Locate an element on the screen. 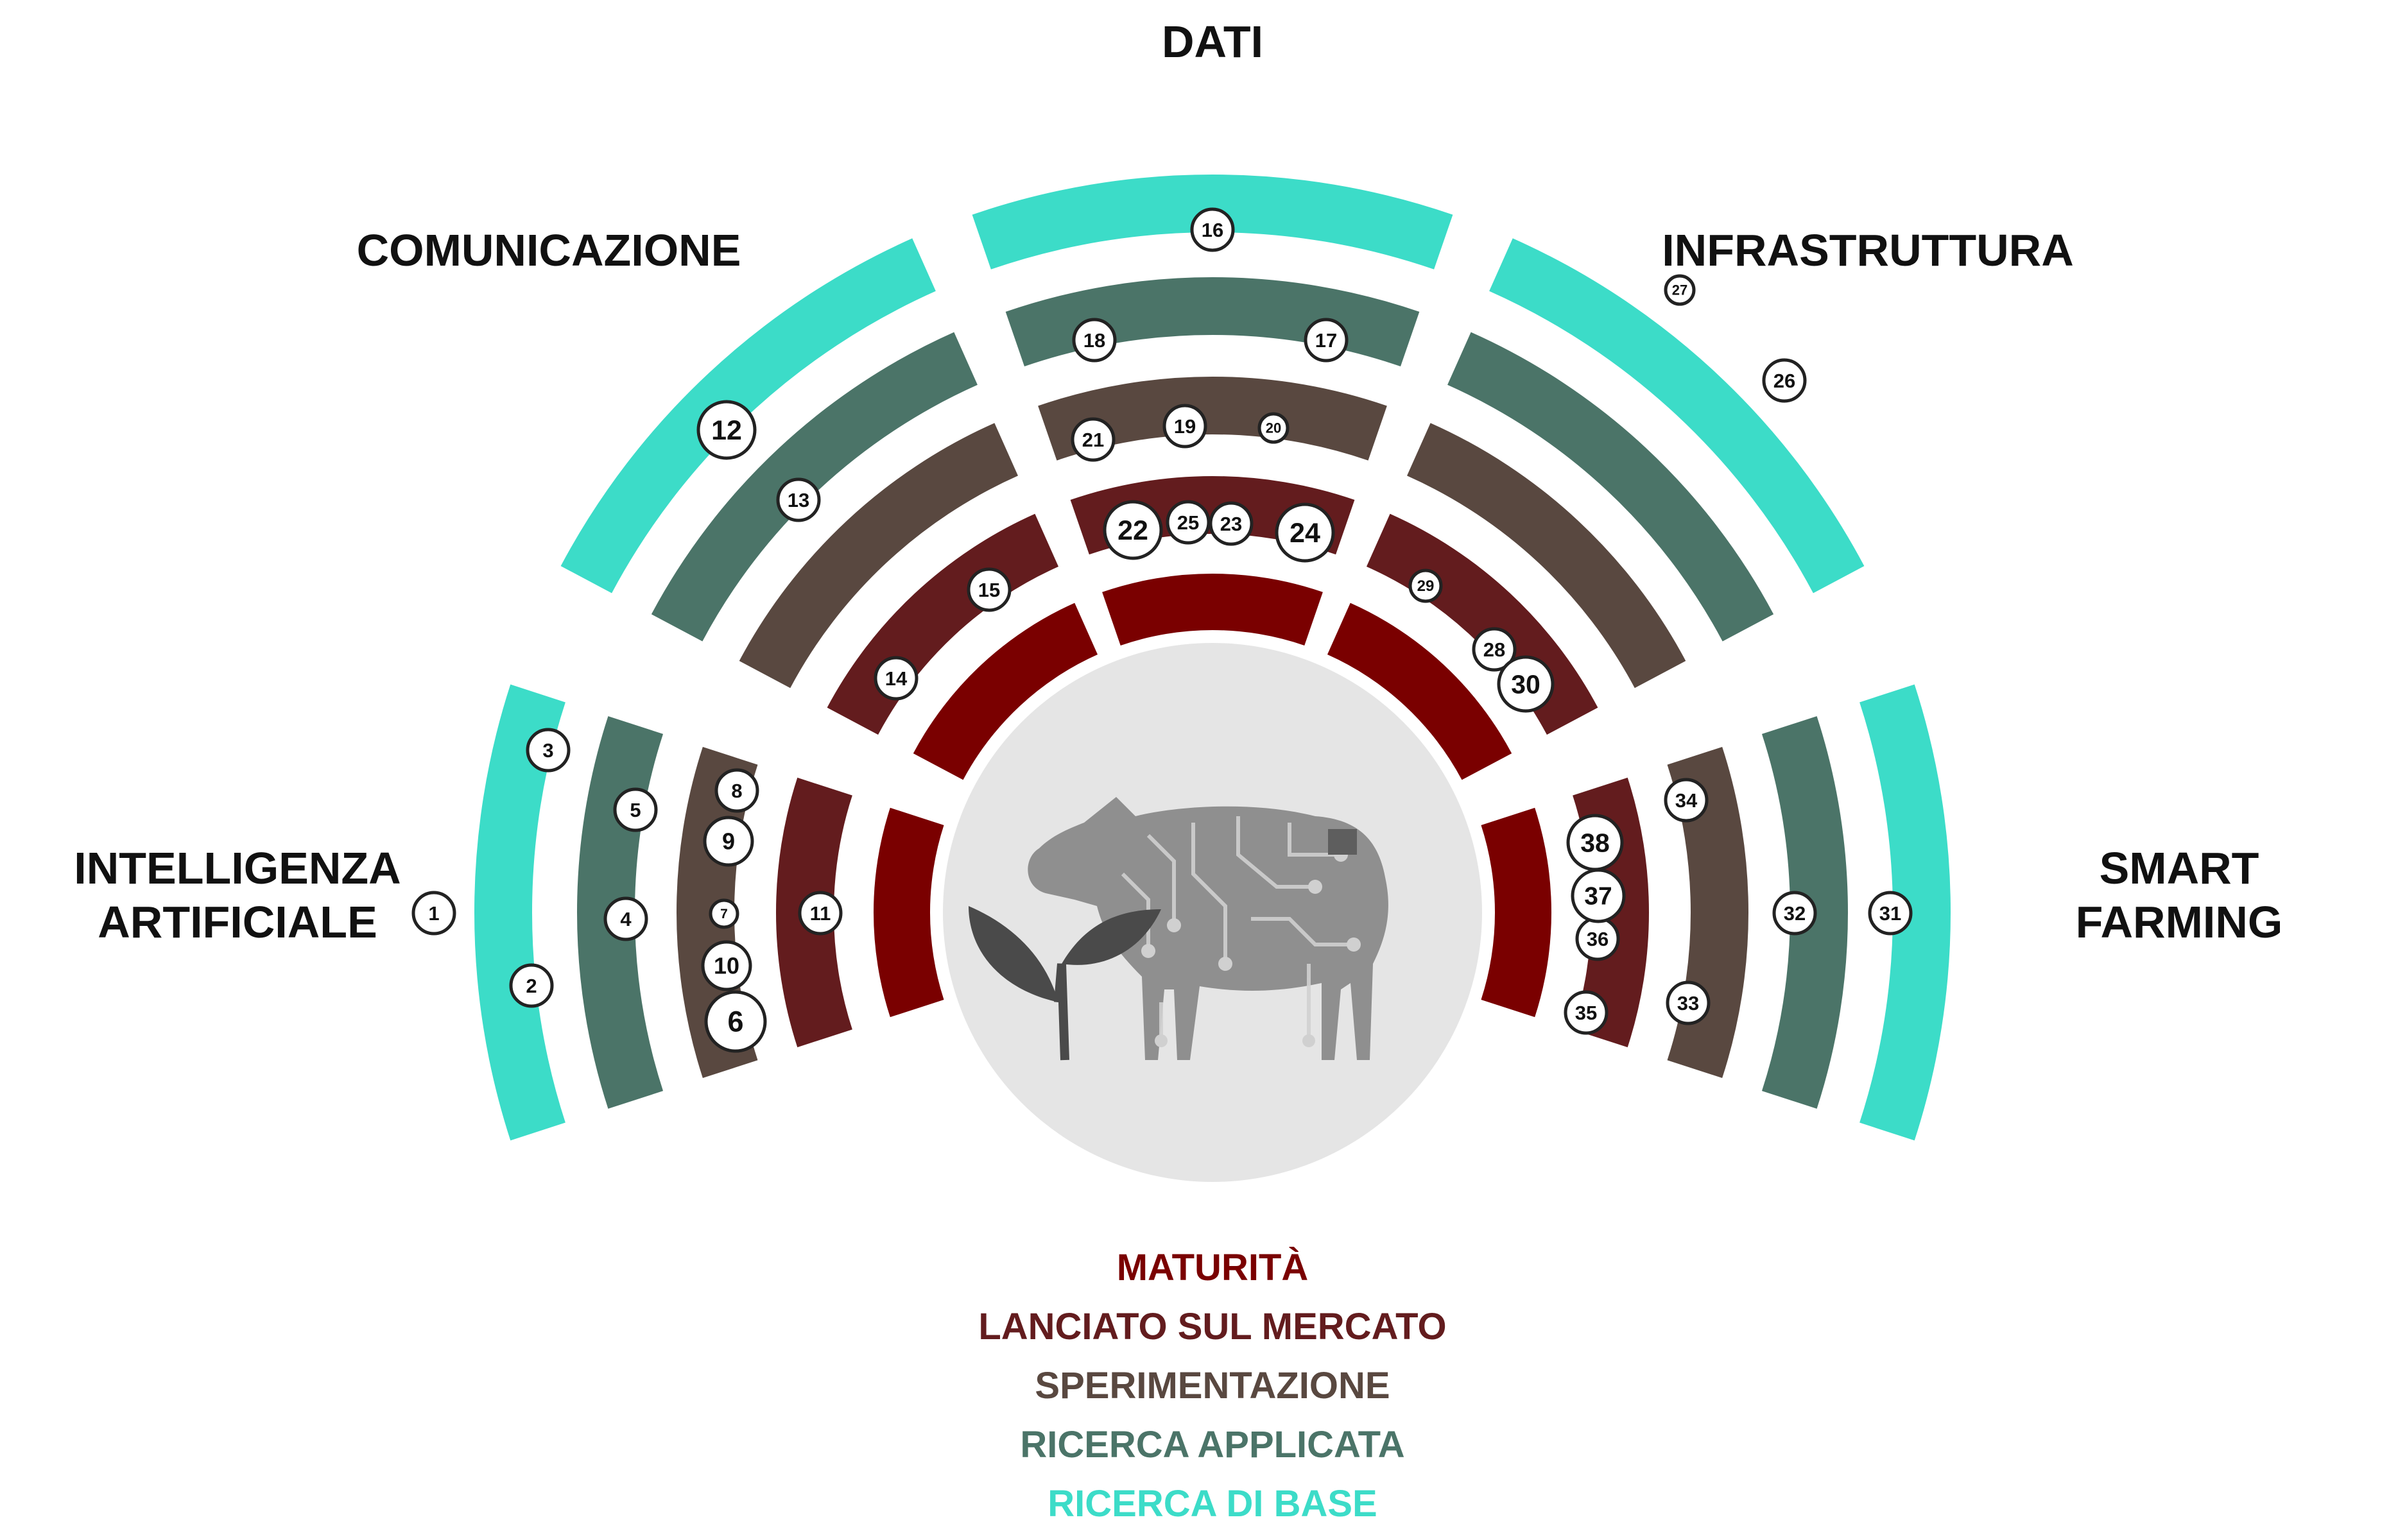  technology-marker-13: 13 is located at coordinates (798, 500).